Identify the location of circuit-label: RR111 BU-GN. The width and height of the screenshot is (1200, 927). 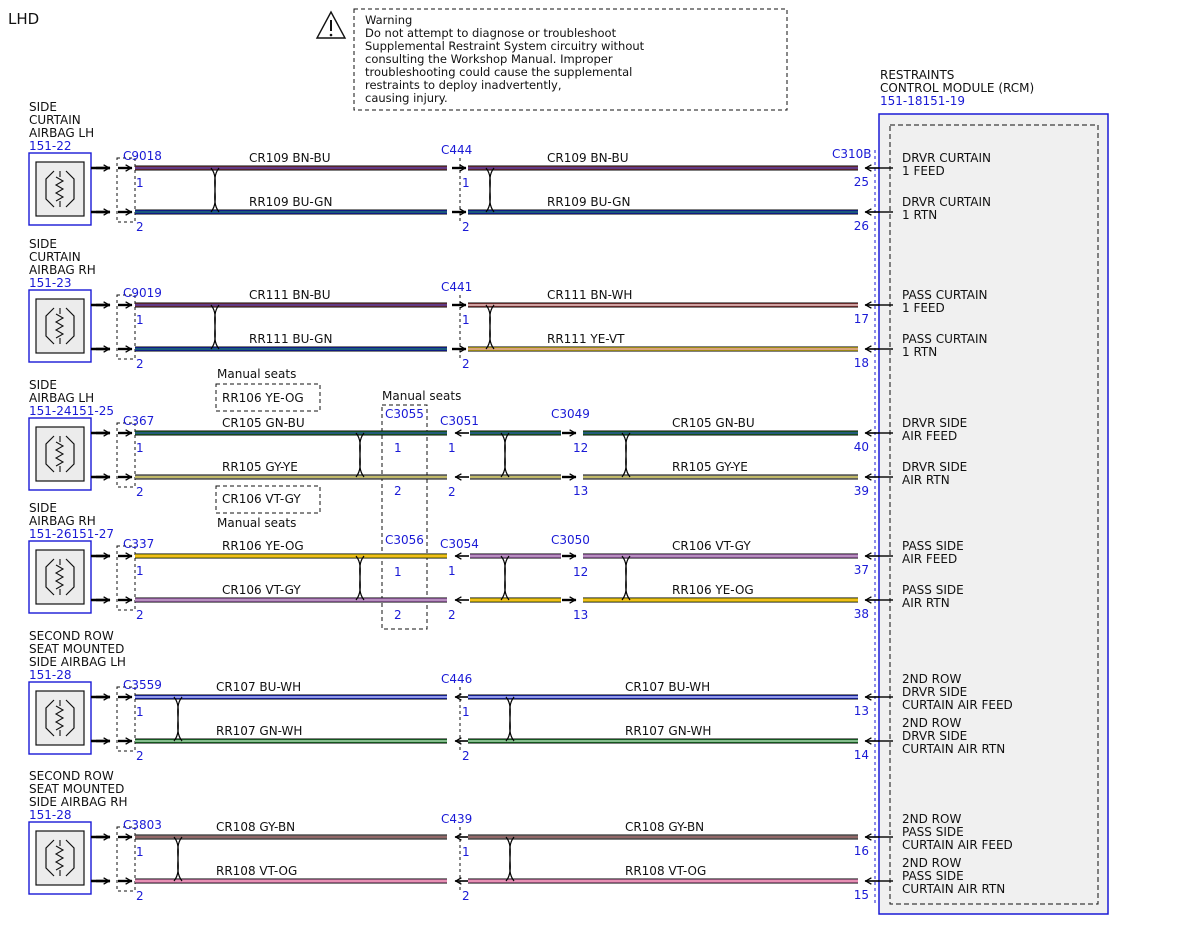
(290, 339).